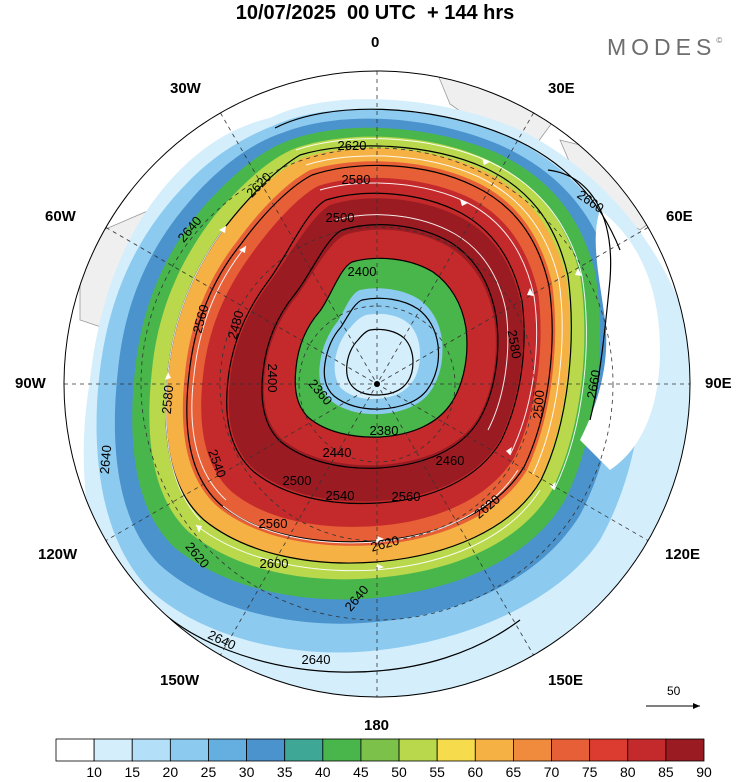  I want to click on contour-label: 2460, so click(450, 460).